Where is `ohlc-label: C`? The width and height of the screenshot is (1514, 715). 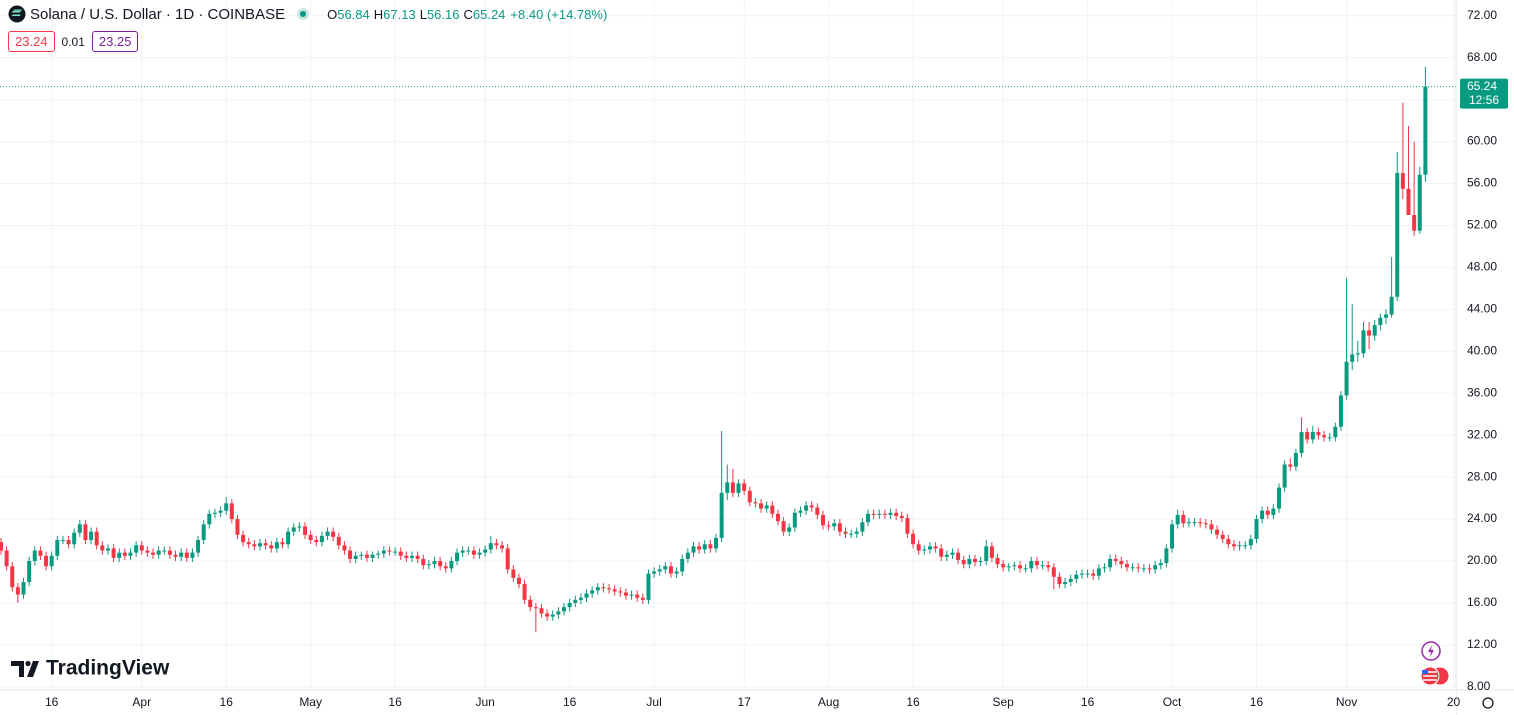
ohlc-label: C is located at coordinates (468, 14).